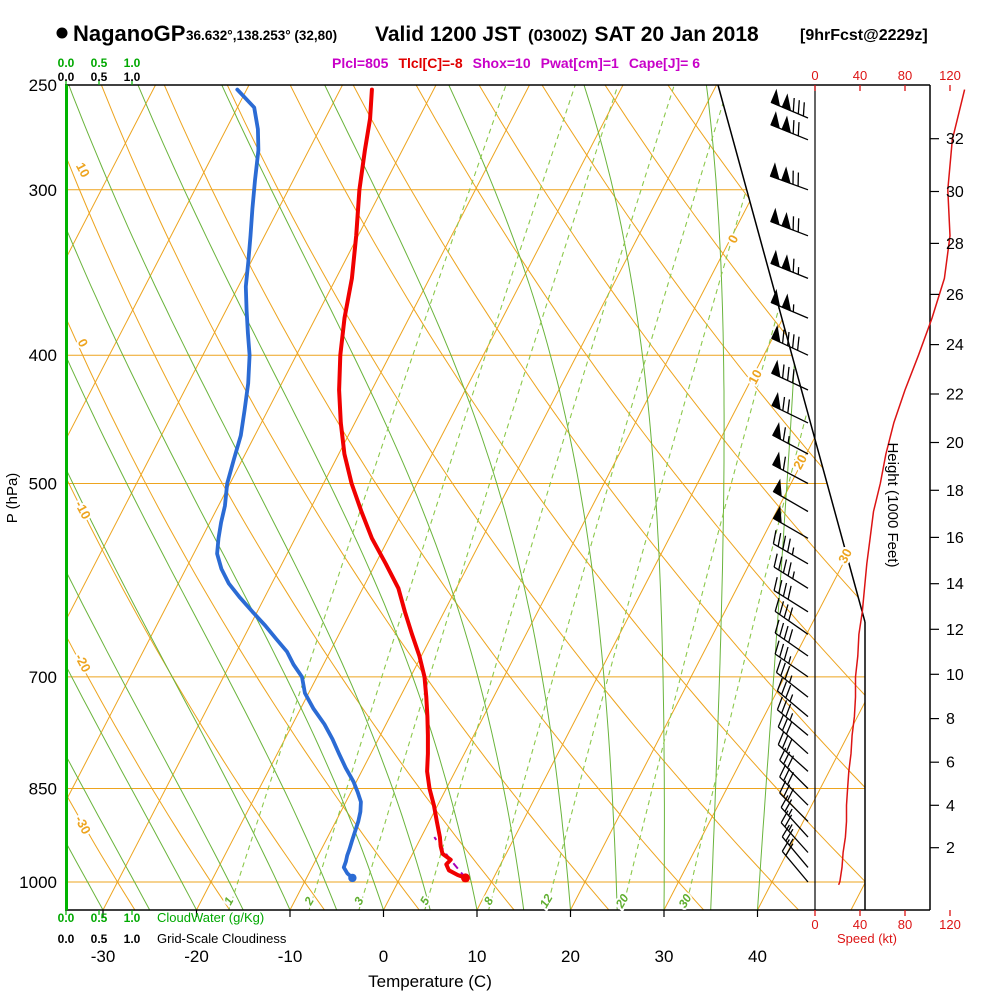 The image size is (1000, 1000). I want to click on temperature-tick-label: 0, so click(383, 956).